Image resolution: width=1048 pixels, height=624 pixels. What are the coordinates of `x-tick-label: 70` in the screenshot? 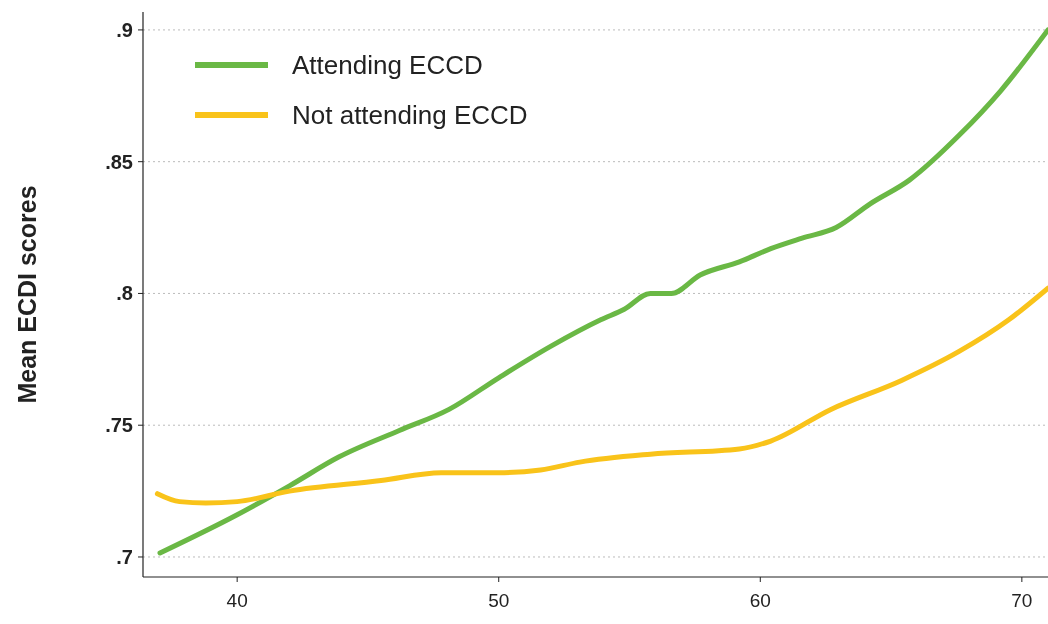 It's located at (1022, 600).